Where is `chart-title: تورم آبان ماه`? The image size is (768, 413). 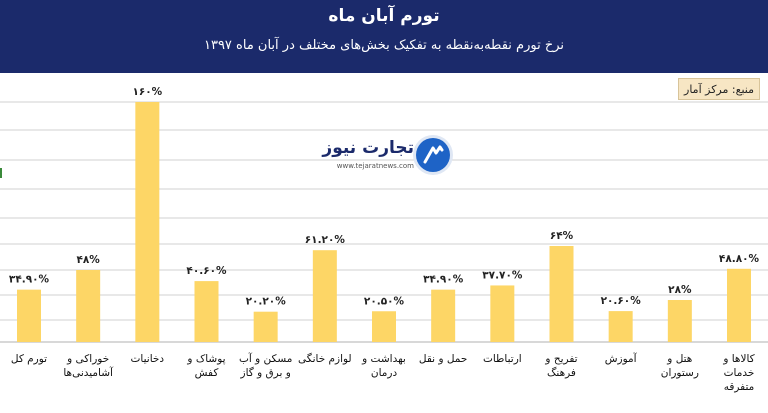 chart-title: تورم آبان ماه is located at coordinates (384, 16).